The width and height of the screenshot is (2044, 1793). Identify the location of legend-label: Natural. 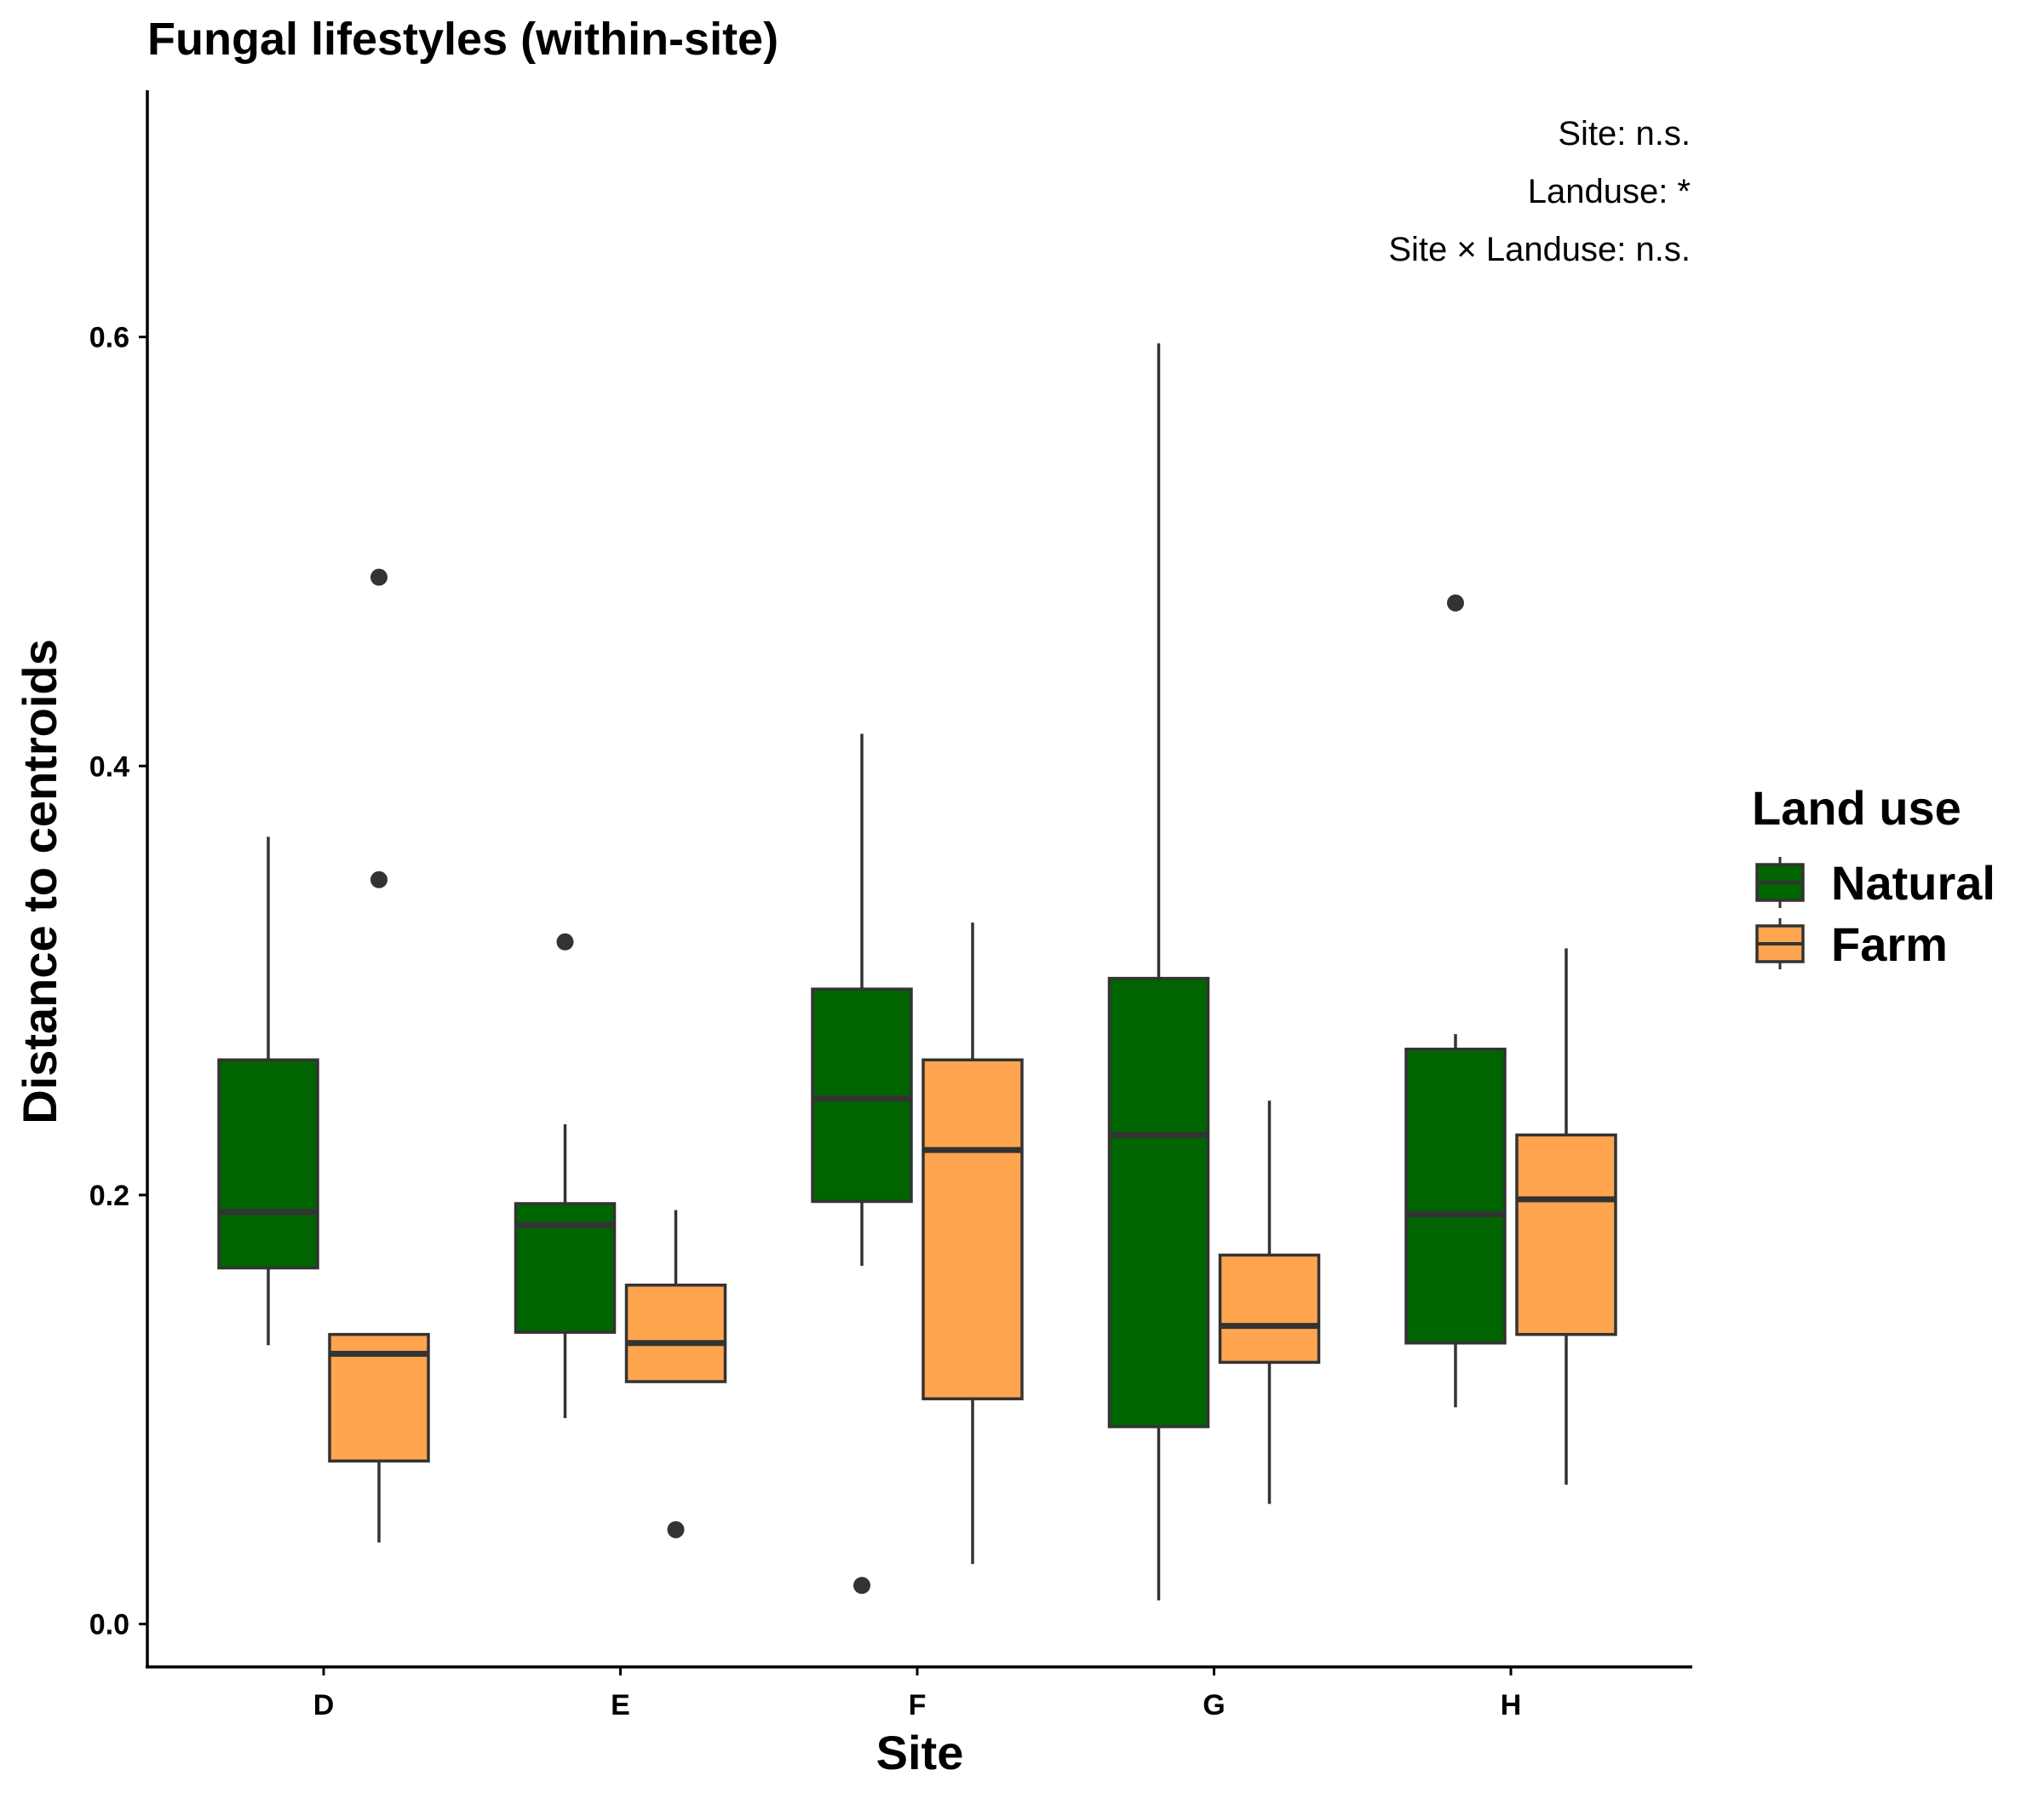
(1913, 883).